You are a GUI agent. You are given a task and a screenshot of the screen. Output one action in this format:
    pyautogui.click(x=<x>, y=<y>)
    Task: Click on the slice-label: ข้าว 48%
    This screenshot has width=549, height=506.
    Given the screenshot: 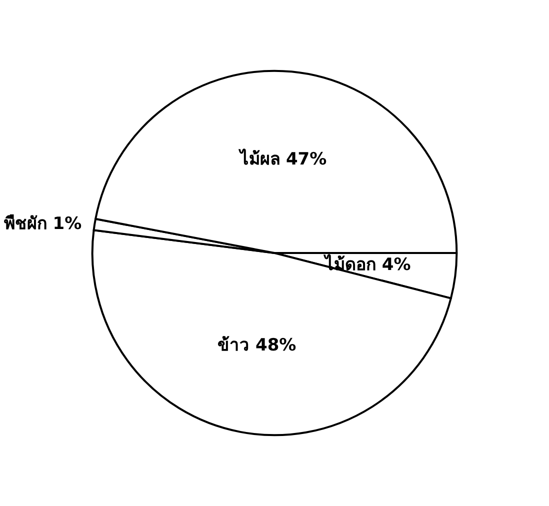 What is the action you would take?
    pyautogui.click(x=257, y=345)
    